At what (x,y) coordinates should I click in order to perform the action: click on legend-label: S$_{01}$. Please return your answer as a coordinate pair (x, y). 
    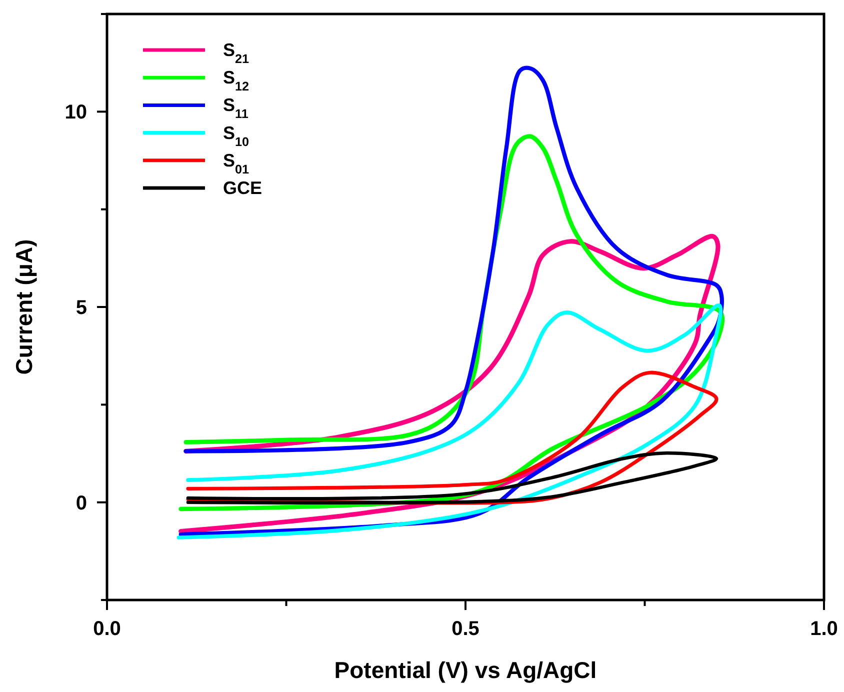
    Looking at the image, I should click on (236, 163).